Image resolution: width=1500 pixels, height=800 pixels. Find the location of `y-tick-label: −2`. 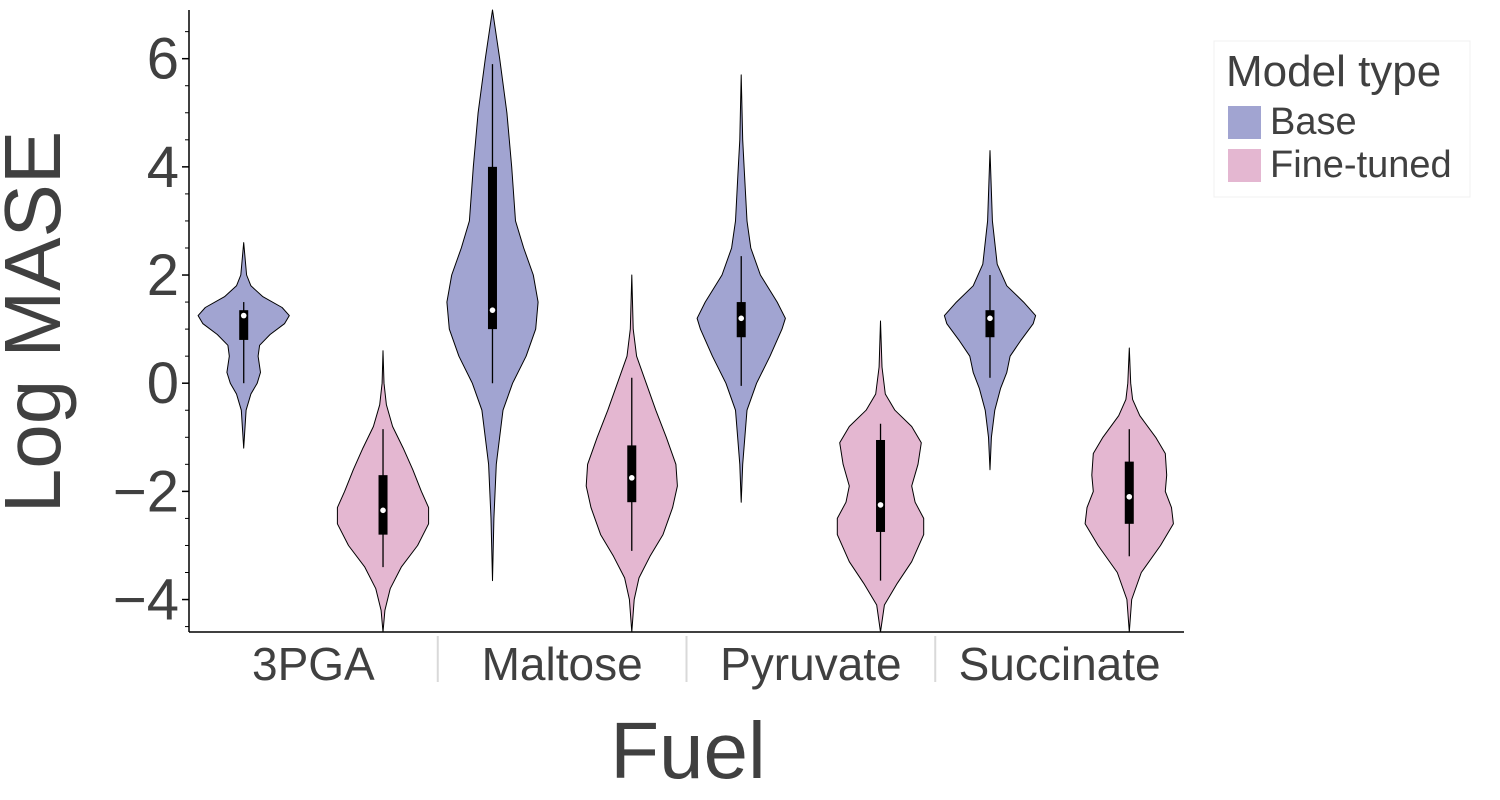

y-tick-label: −2 is located at coordinates (146, 491).